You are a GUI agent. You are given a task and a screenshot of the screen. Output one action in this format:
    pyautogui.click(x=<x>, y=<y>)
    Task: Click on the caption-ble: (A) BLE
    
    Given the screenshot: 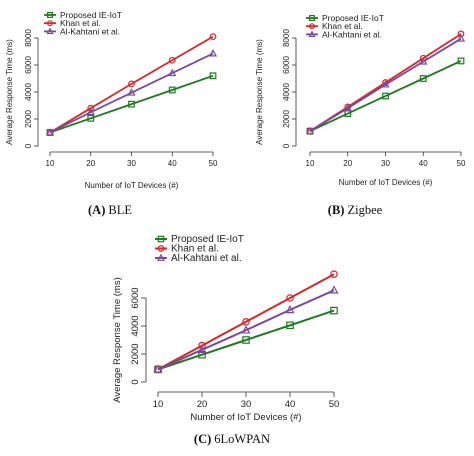 What is the action you would take?
    pyautogui.click(x=110, y=210)
    